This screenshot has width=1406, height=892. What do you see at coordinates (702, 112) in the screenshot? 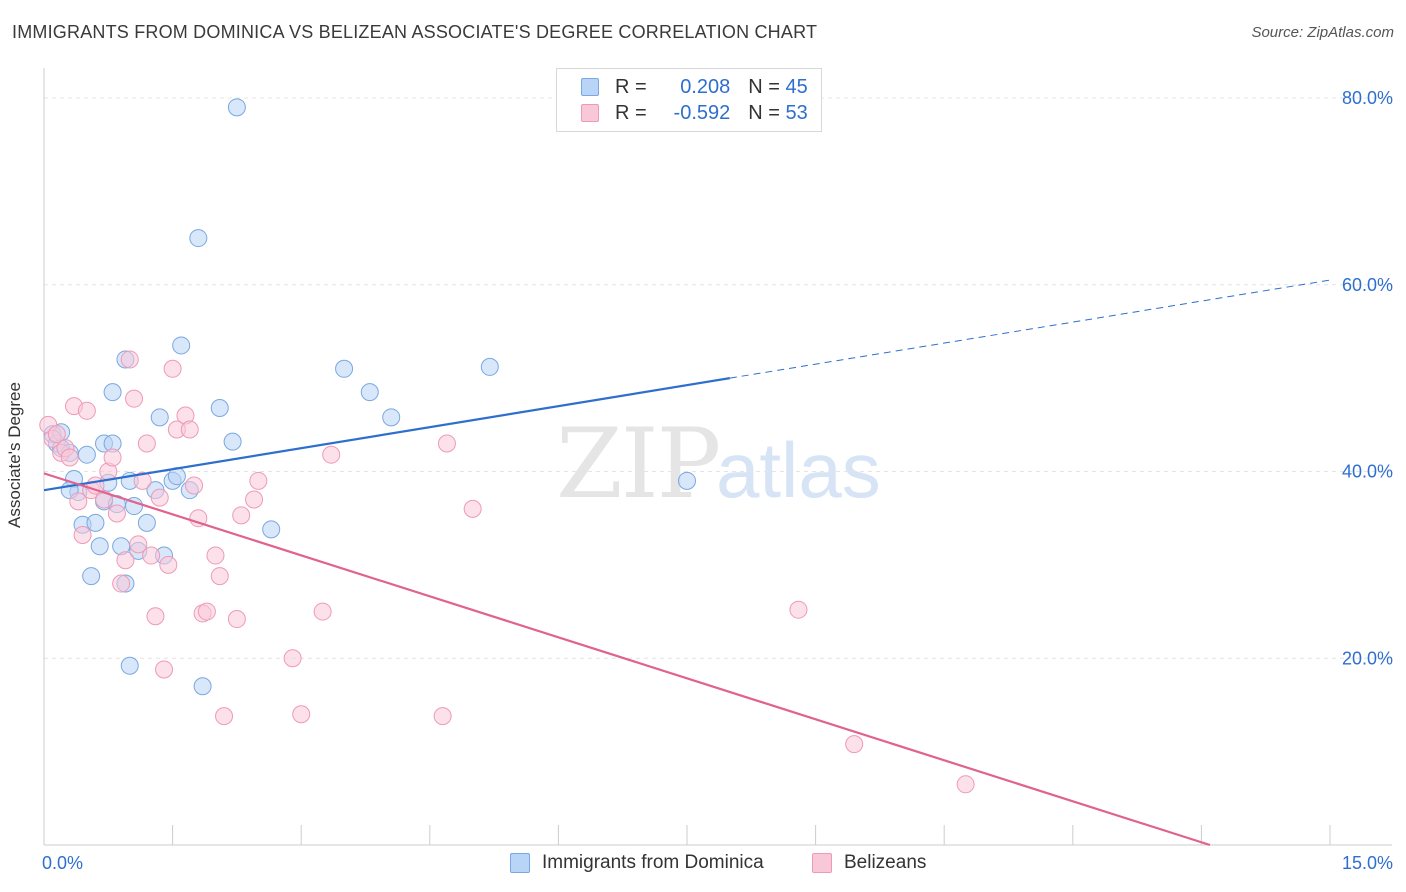
I see `r-value: -0.592` at bounding box center [702, 112].